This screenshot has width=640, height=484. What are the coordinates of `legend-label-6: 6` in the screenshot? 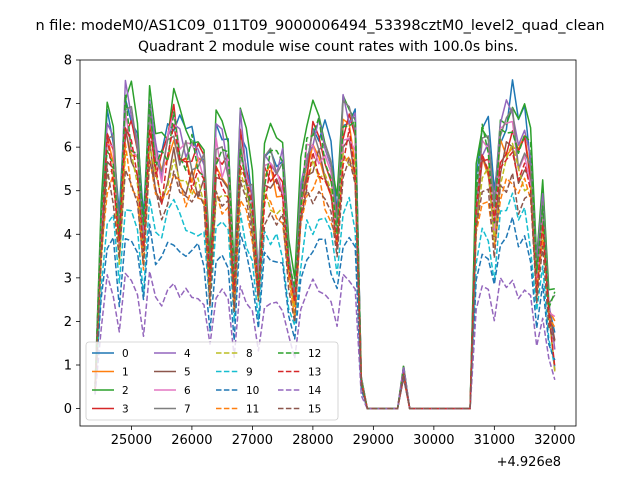 It's located at (187, 391).